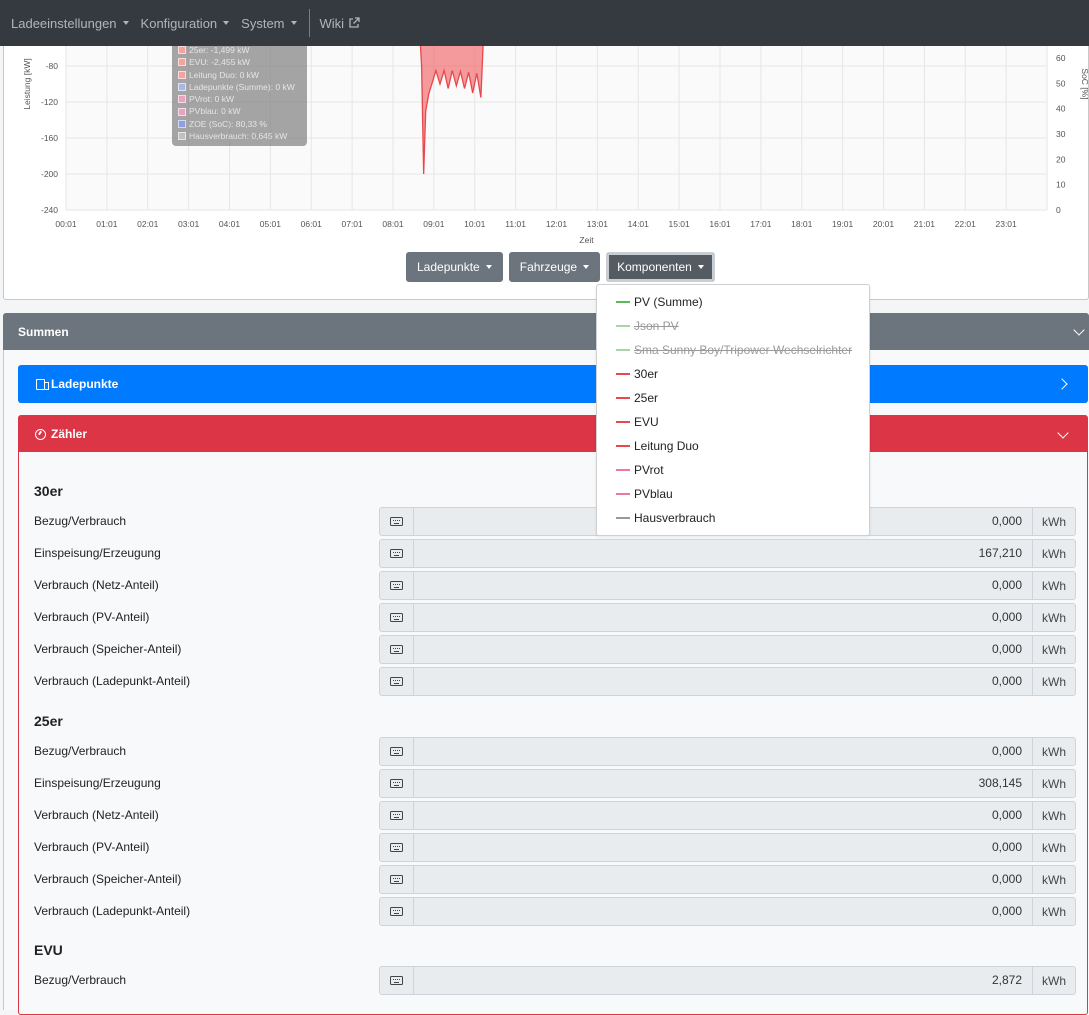  Describe the element at coordinates (189, 224) in the screenshot. I see `x-tick-label: 03:01` at that location.